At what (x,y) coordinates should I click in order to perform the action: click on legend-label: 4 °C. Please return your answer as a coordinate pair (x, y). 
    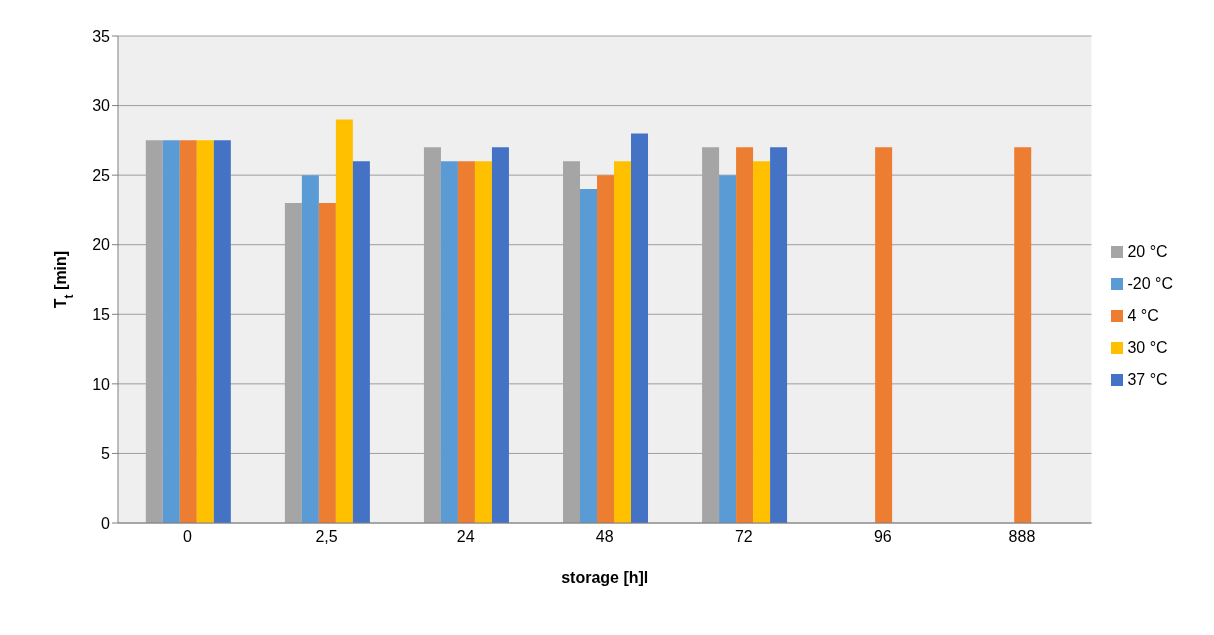
    Looking at the image, I should click on (1143, 315).